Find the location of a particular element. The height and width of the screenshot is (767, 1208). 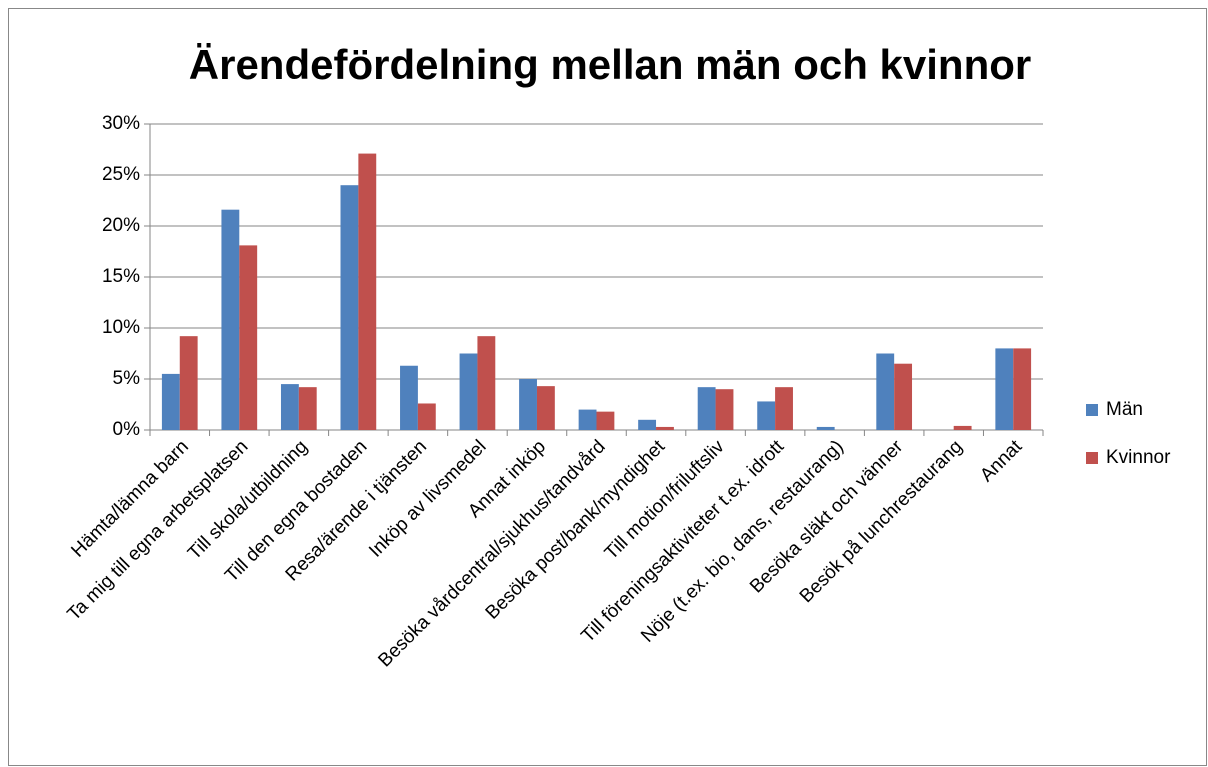

y-tick-label: 5% is located at coordinates (127, 378).